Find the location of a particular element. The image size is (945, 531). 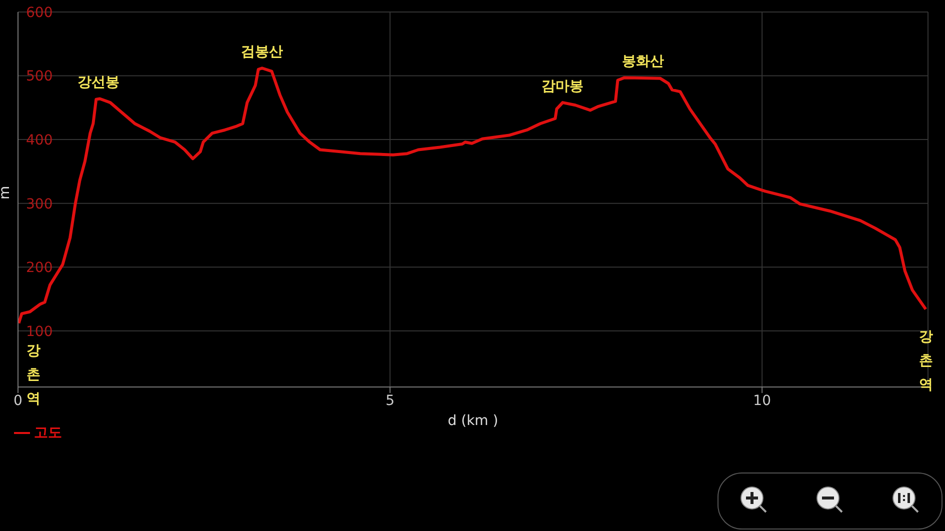

x-tick-label: 0 is located at coordinates (18, 400).